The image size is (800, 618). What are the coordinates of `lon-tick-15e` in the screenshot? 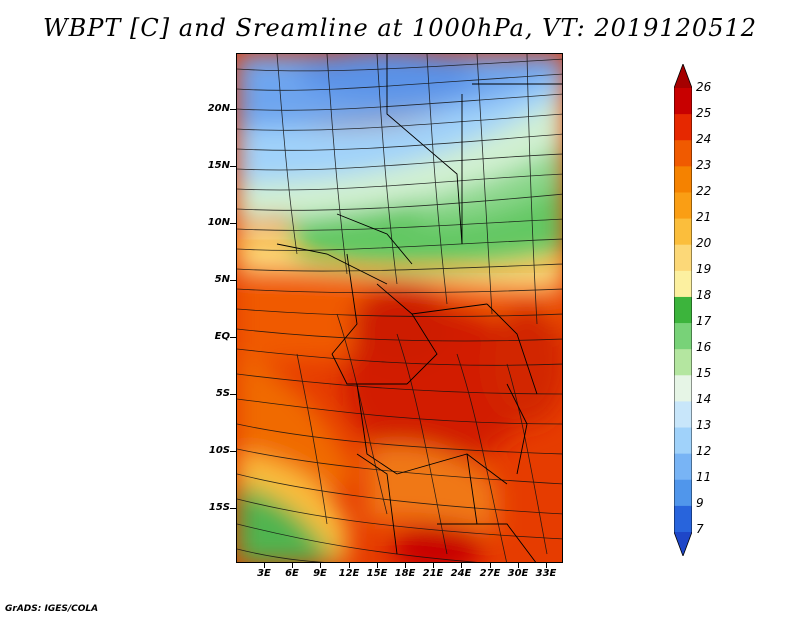 It's located at (377, 565).